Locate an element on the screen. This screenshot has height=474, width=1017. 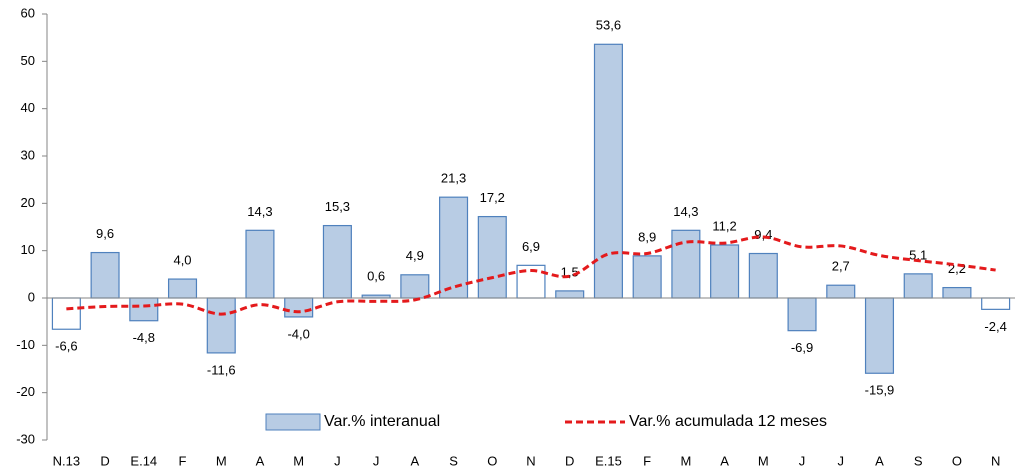
legend-swatch is located at coordinates (293, 422).